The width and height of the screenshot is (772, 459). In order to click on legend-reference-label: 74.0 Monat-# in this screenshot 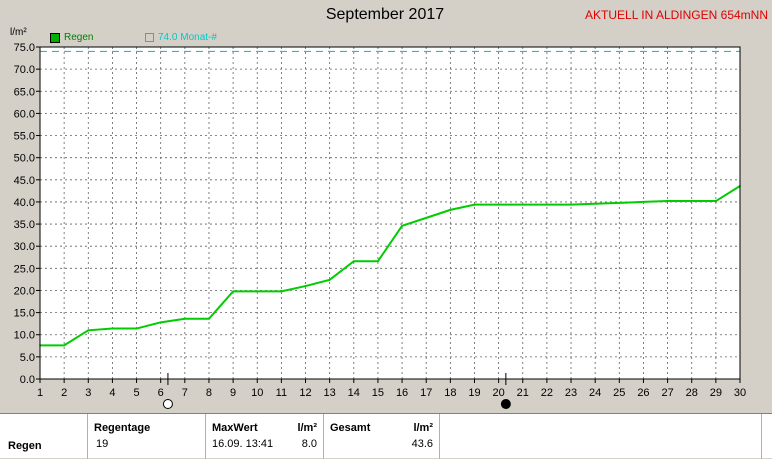, I will do `click(187, 37)`.